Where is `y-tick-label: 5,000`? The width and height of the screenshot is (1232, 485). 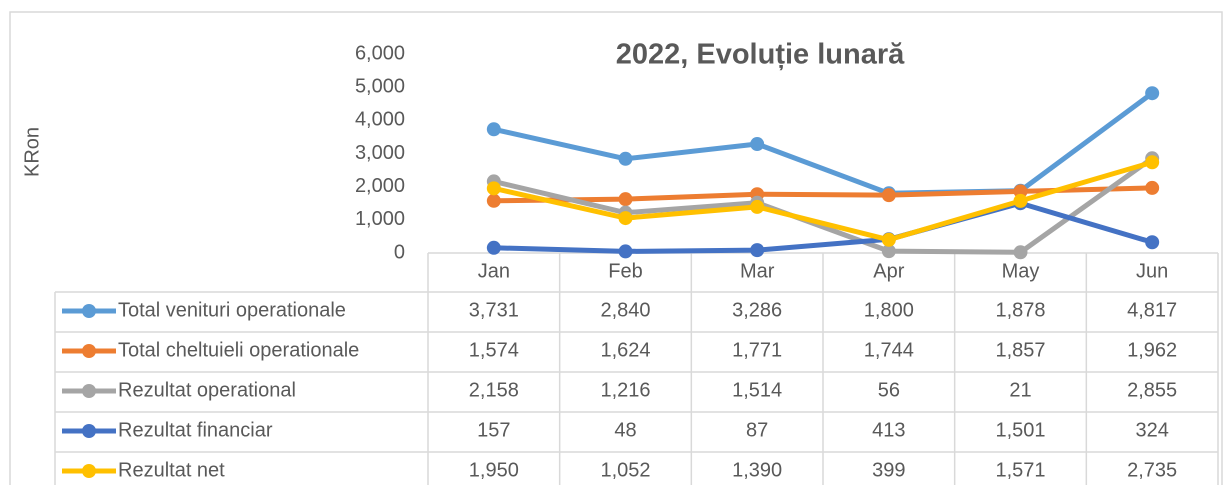 y-tick-label: 5,000 is located at coordinates (380, 86).